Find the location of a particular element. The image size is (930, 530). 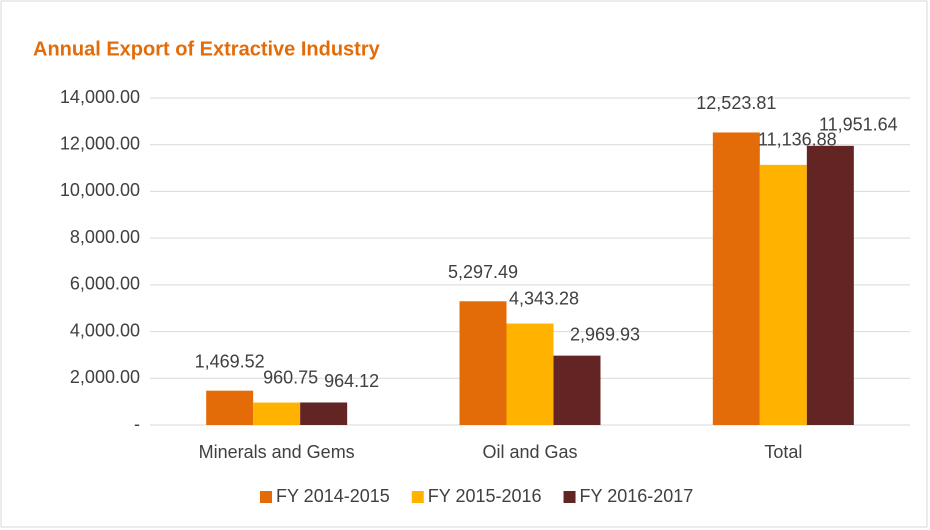

x-tick-label: Oil and Gas is located at coordinates (529, 452).